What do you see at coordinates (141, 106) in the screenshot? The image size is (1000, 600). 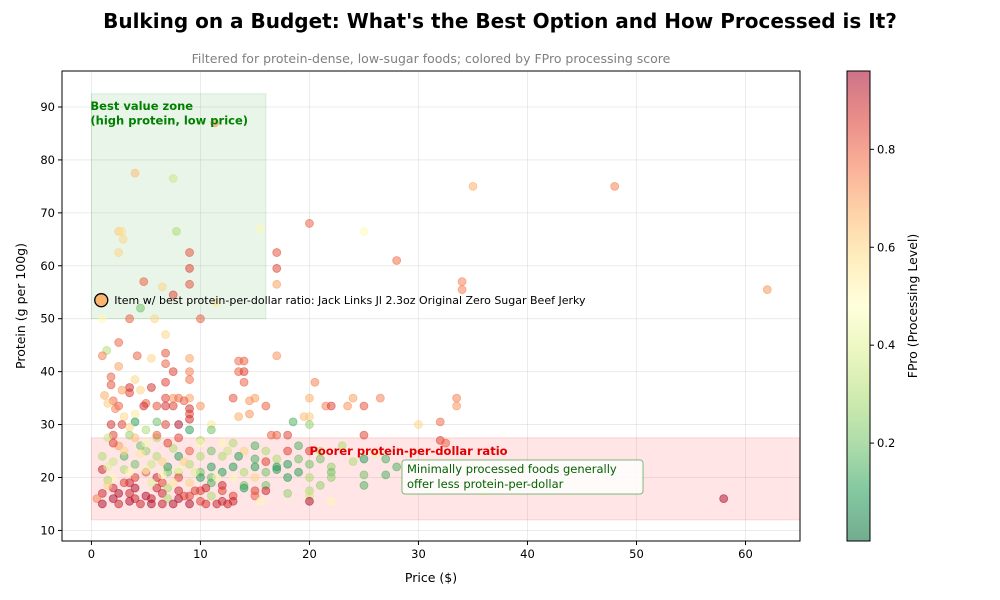 I see `best-value-zone-label: Best value zone` at bounding box center [141, 106].